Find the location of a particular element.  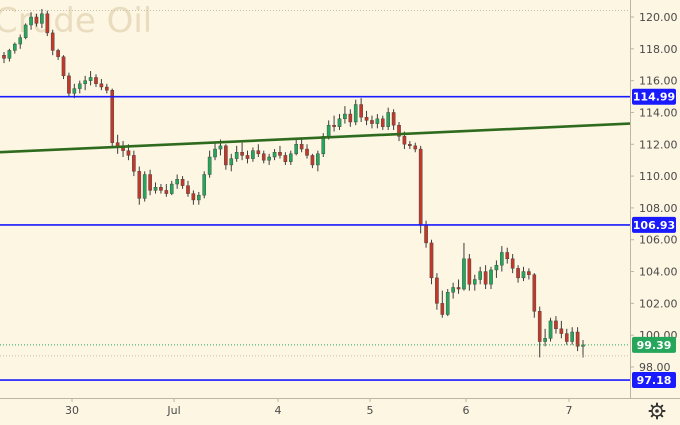

trend-line is located at coordinates (315, 138).